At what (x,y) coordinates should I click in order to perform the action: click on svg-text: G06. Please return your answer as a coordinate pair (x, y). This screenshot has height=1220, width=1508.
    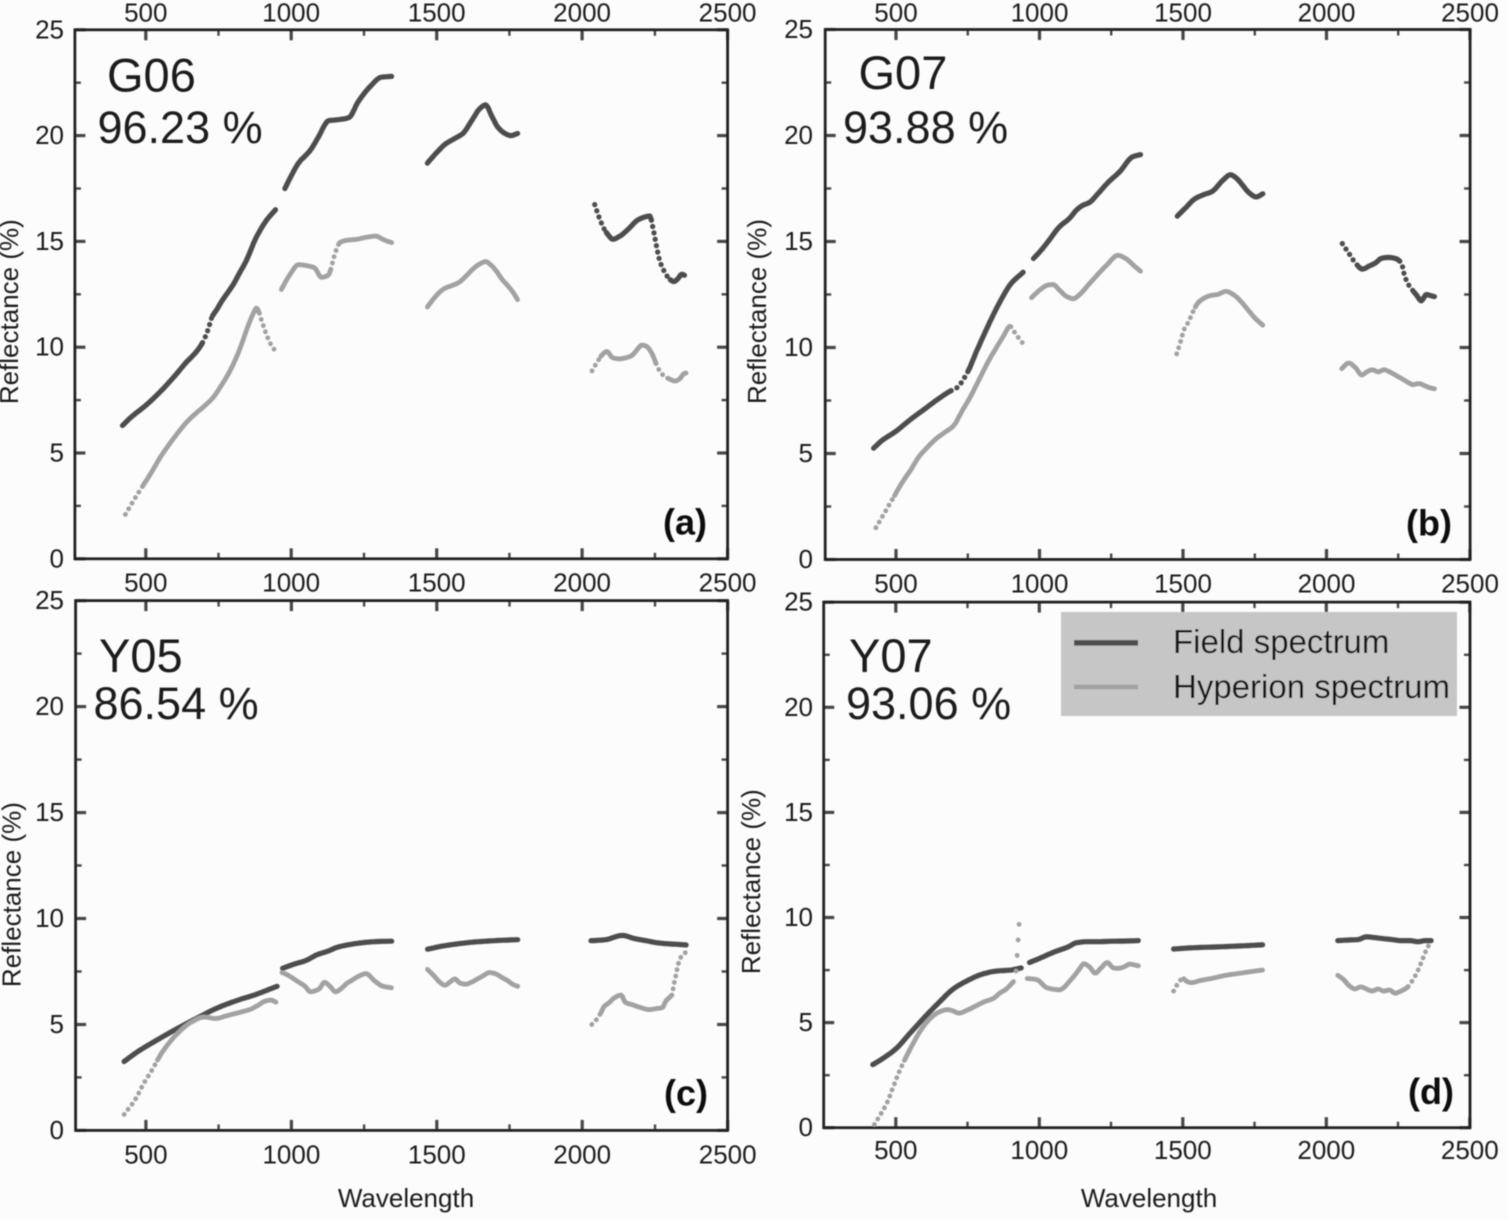
    Looking at the image, I should click on (151, 75).